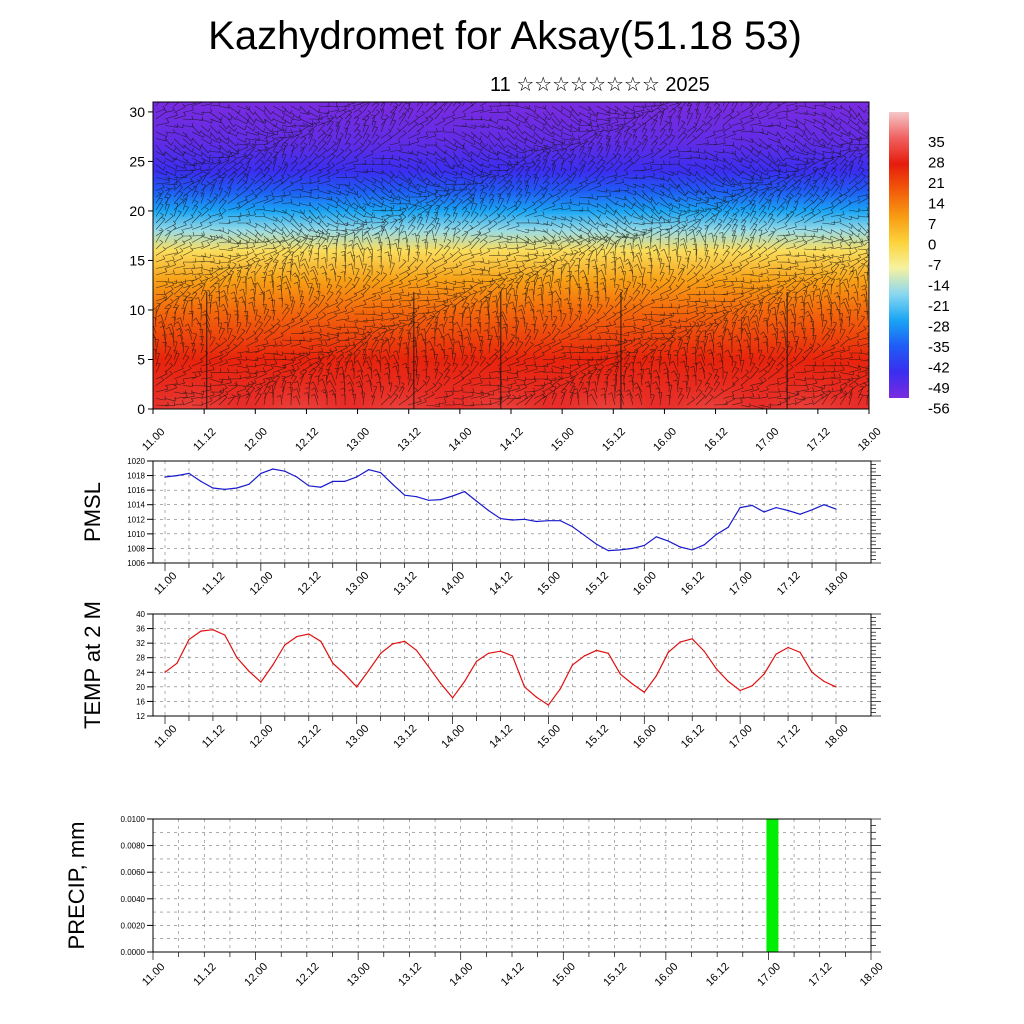 This screenshot has height=1024, width=1024. What do you see at coordinates (899, 255) in the screenshot?
I see `colorbar-ramp` at bounding box center [899, 255].